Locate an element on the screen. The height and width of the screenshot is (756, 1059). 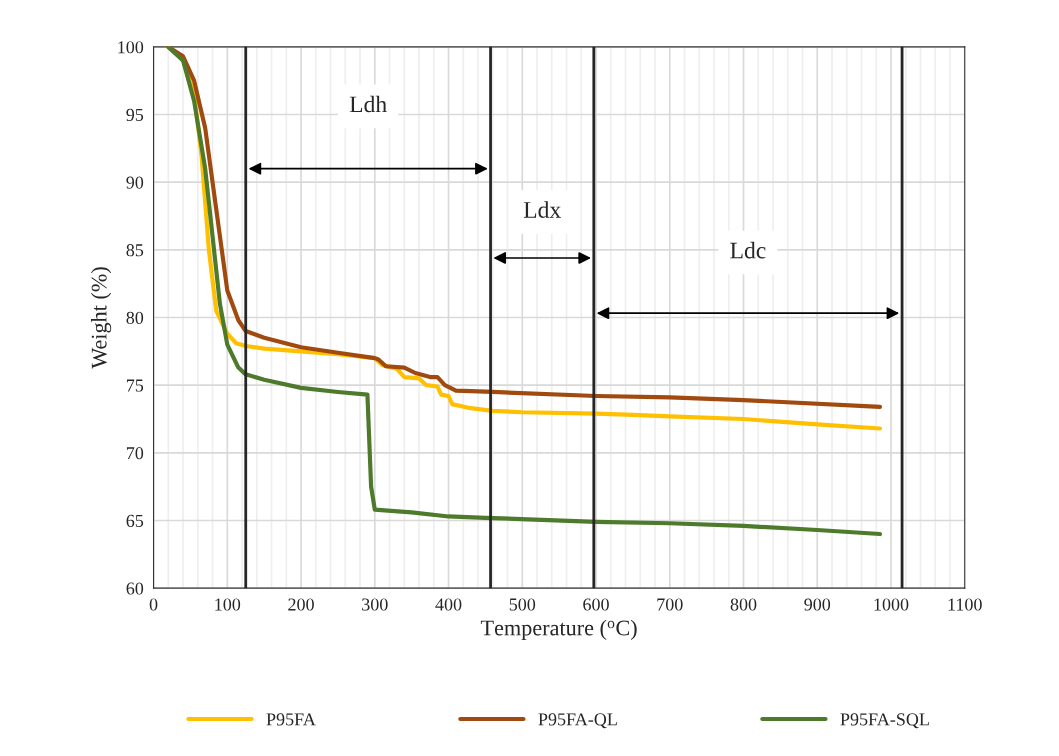
y-tick-label: 65 is located at coordinates (135, 520).